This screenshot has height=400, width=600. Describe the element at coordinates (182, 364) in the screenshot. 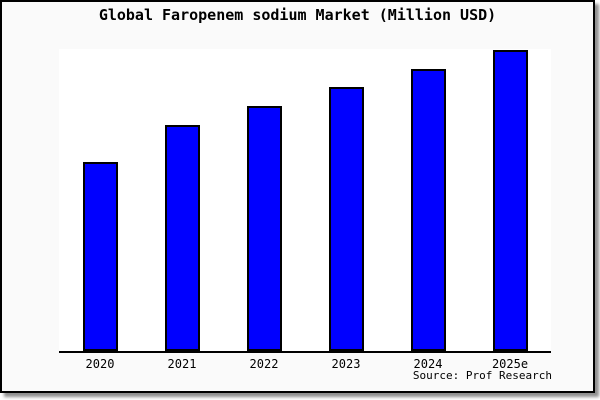

I see `x-axis-label-2021: 2021` at that location.